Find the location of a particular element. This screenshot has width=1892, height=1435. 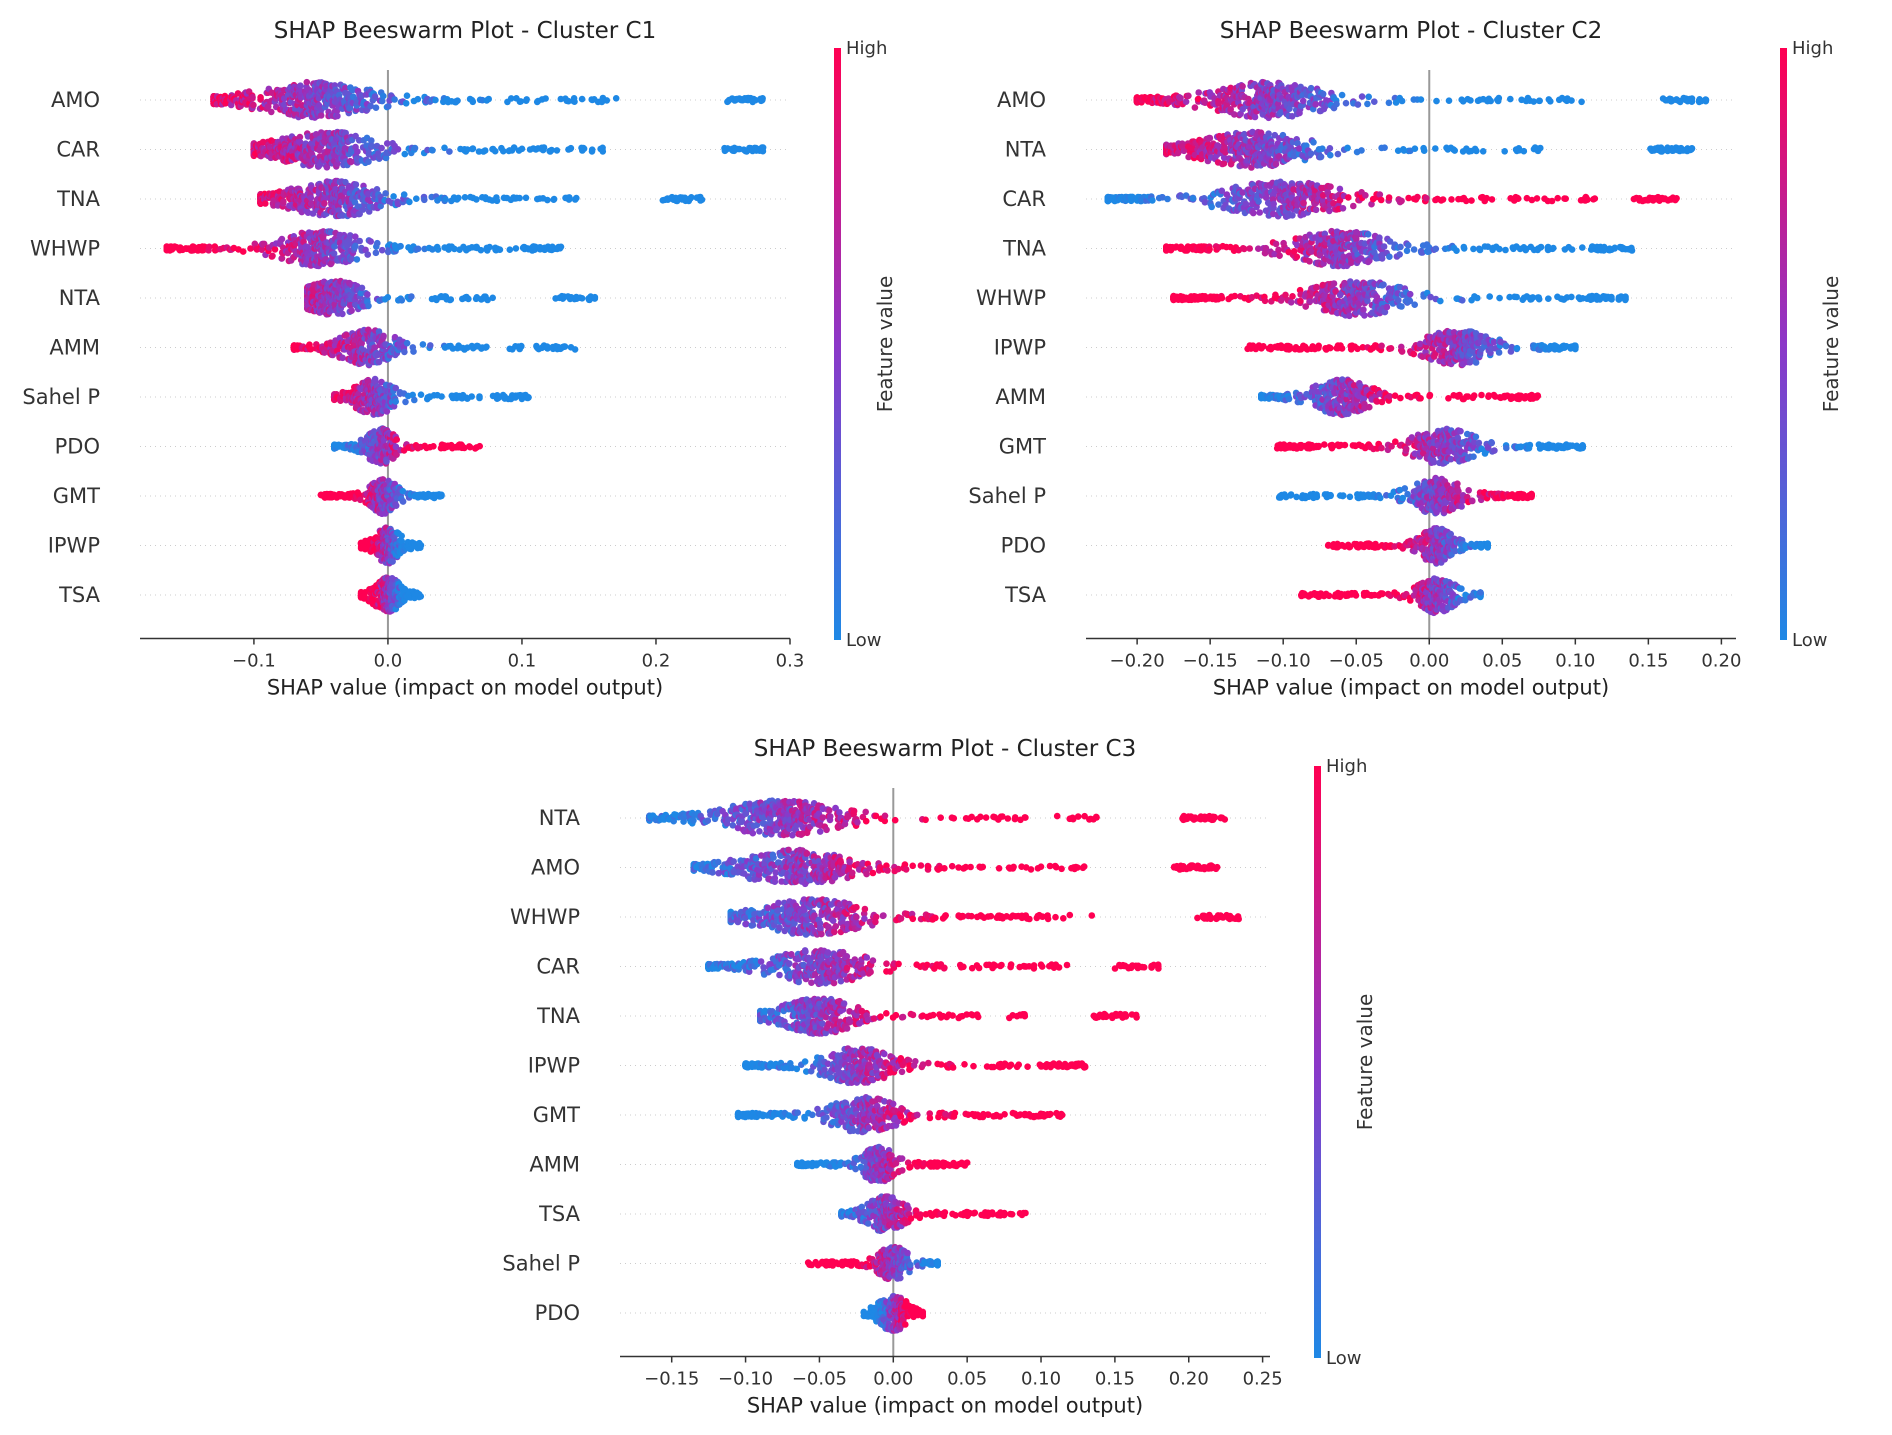

c2-feature-label: NTA is located at coordinates (1026, 150).